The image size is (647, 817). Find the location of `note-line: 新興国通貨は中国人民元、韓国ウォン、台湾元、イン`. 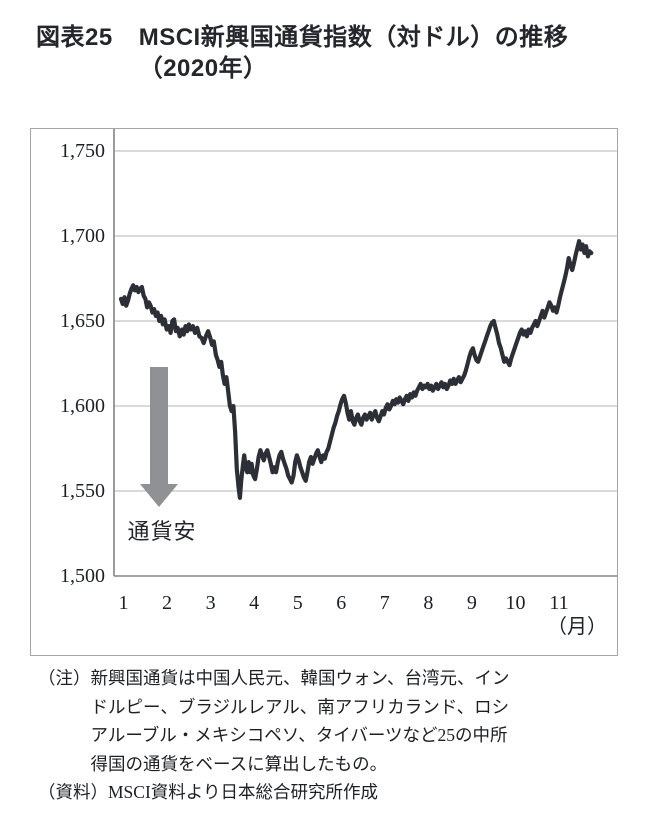

note-line: 新興国通貨は中国人民元、韓国ウォン、台湾元、イン is located at coordinates (300, 678).